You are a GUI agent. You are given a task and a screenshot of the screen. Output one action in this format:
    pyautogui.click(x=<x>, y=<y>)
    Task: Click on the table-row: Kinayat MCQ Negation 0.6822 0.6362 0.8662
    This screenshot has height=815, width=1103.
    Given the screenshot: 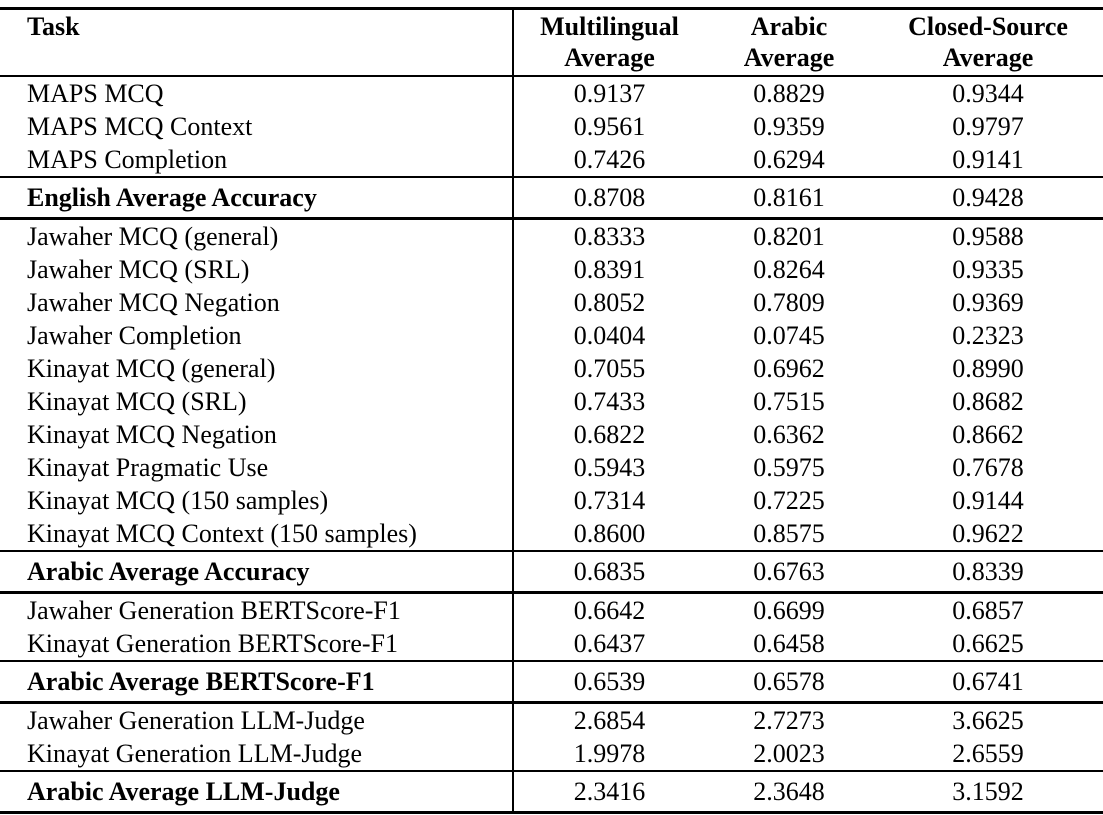 What is the action you would take?
    pyautogui.click(x=551, y=434)
    